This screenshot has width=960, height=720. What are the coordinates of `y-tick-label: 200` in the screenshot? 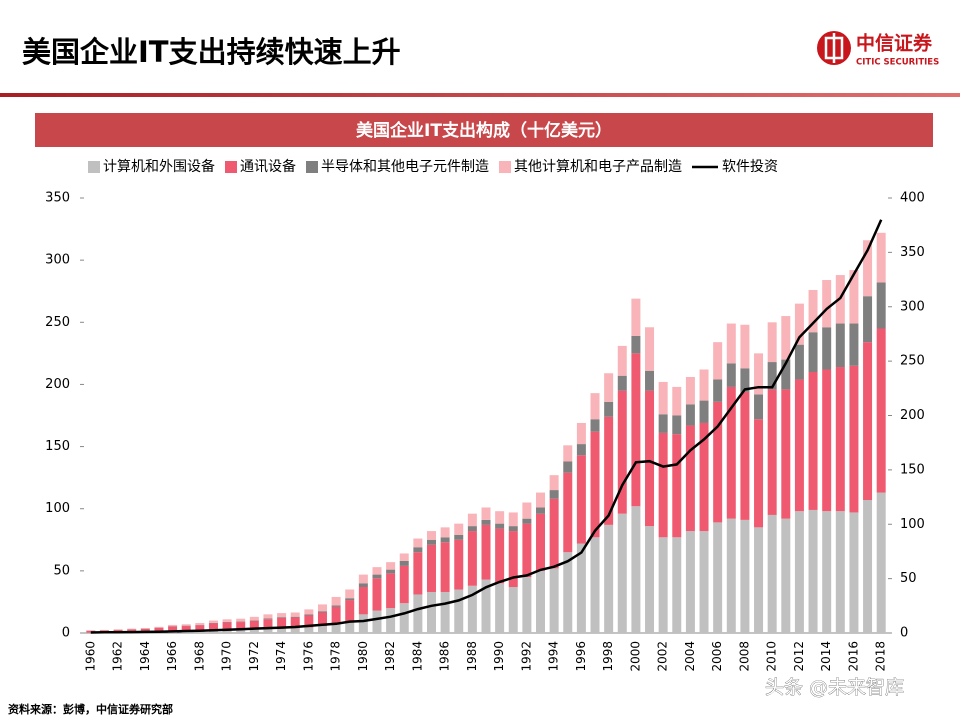 It's located at (57, 384).